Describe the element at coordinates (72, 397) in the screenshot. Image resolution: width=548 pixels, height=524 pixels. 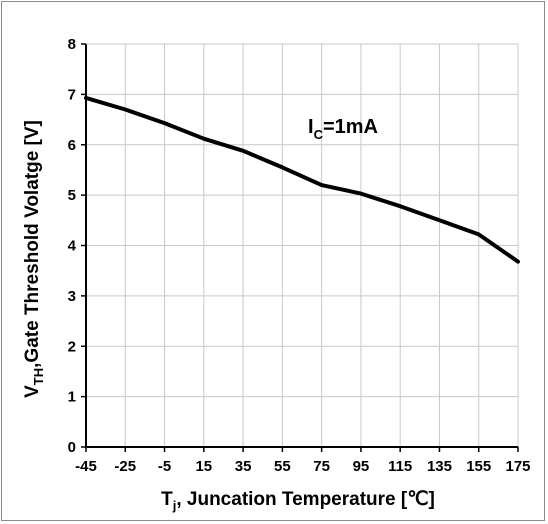
I see `y-tick-label: 1` at that location.